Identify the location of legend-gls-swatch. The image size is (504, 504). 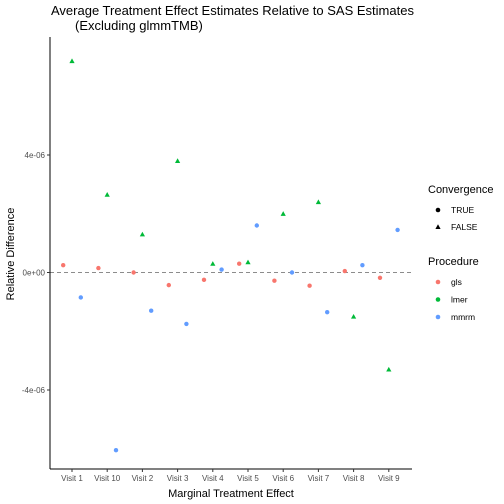
(438, 282).